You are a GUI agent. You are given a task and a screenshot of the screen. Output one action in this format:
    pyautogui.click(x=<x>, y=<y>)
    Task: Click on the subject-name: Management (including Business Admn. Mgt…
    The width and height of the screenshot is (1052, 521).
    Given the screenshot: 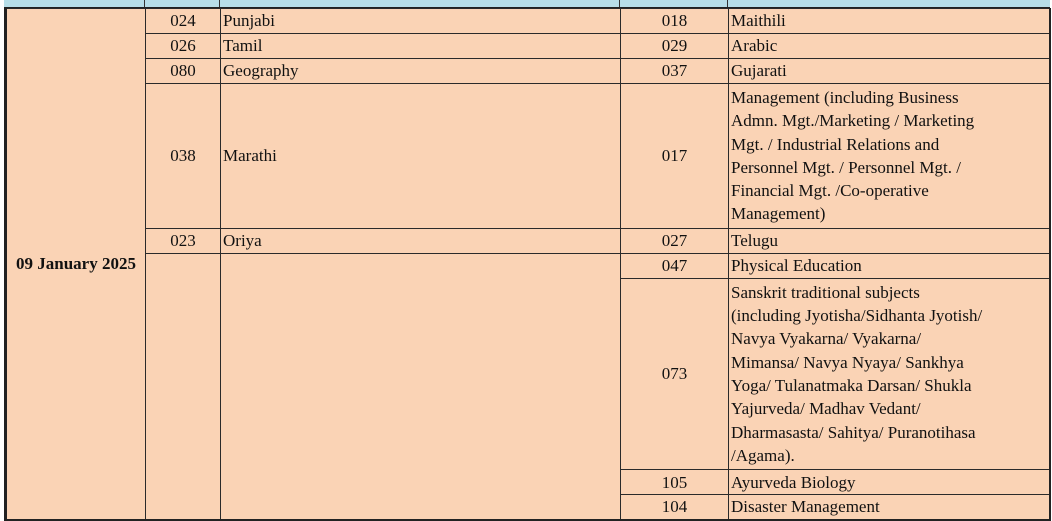 What is the action you would take?
    pyautogui.click(x=889, y=156)
    